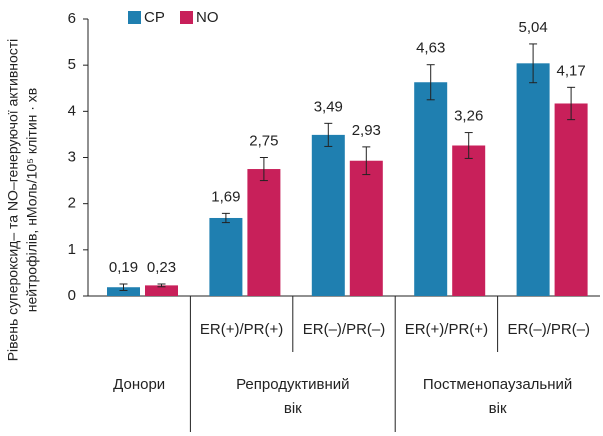 This screenshot has height=436, width=603. What do you see at coordinates (72, 64) in the screenshot?
I see `y-tick-label: 5` at bounding box center [72, 64].